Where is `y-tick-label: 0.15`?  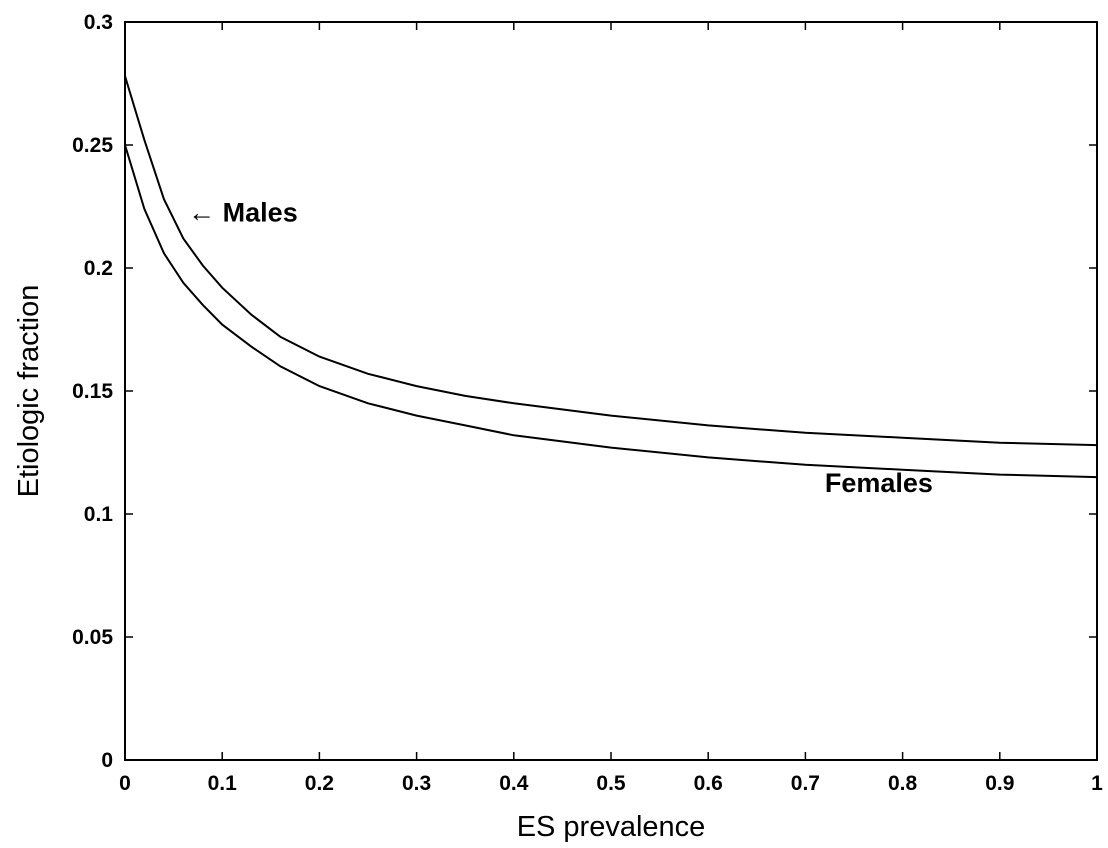
y-tick-label: 0.15 is located at coordinates (92, 391).